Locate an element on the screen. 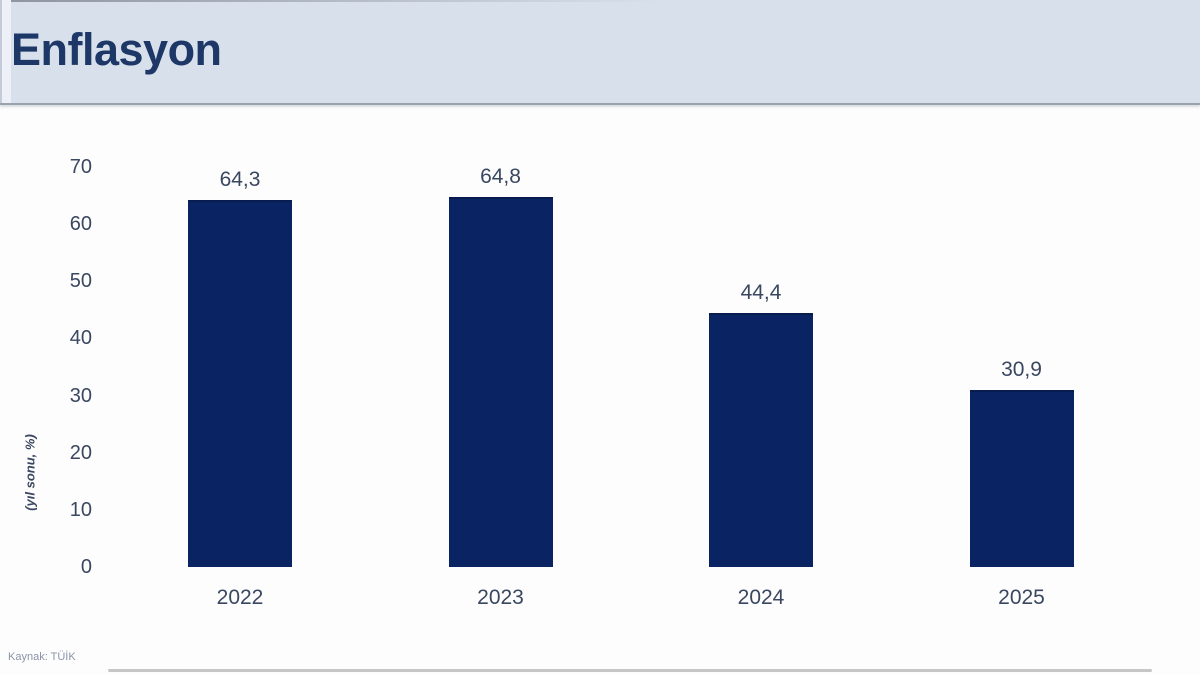 This screenshot has height=675, width=1200. bar-2024 is located at coordinates (761, 440).